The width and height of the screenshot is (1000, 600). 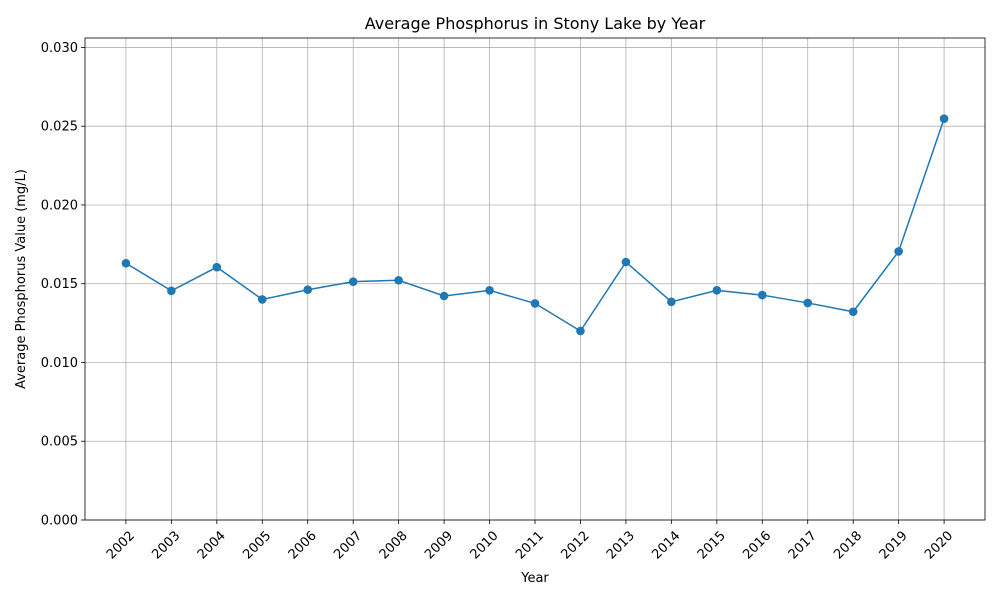 What do you see at coordinates (894, 545) in the screenshot?
I see `x-tick-label: 2019` at bounding box center [894, 545].